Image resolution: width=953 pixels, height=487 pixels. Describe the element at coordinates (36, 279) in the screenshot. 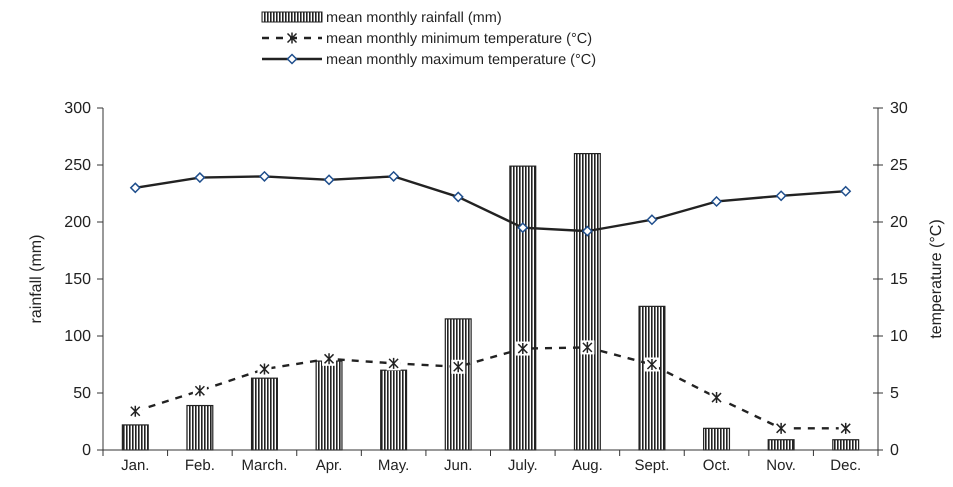

I see `y-axis-title: rainfall (mm)` at that location.